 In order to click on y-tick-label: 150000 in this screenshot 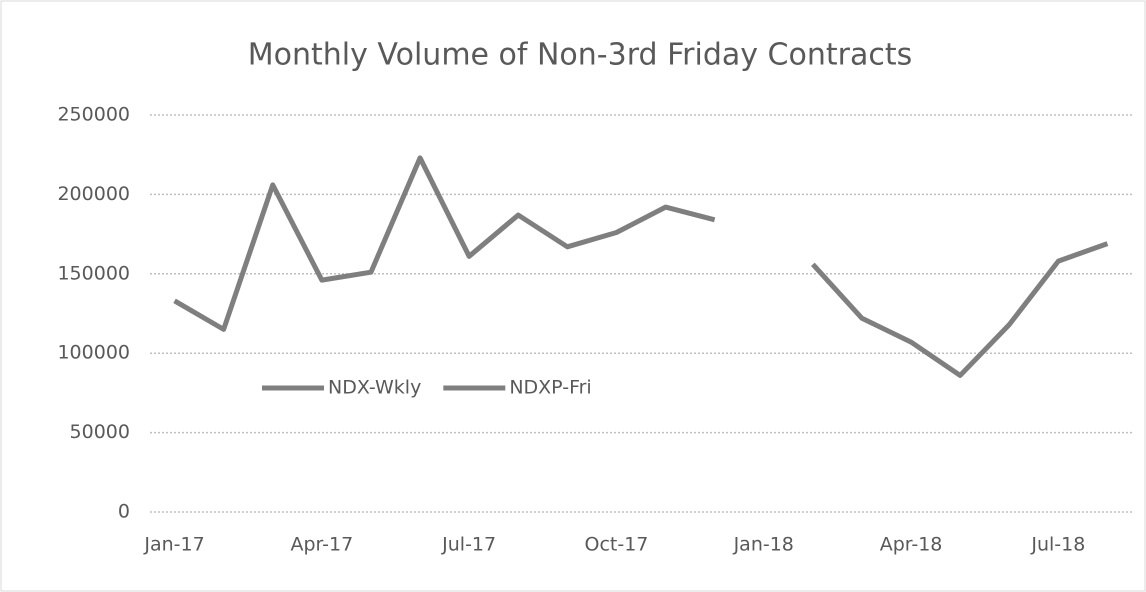, I will do `click(93, 273)`.